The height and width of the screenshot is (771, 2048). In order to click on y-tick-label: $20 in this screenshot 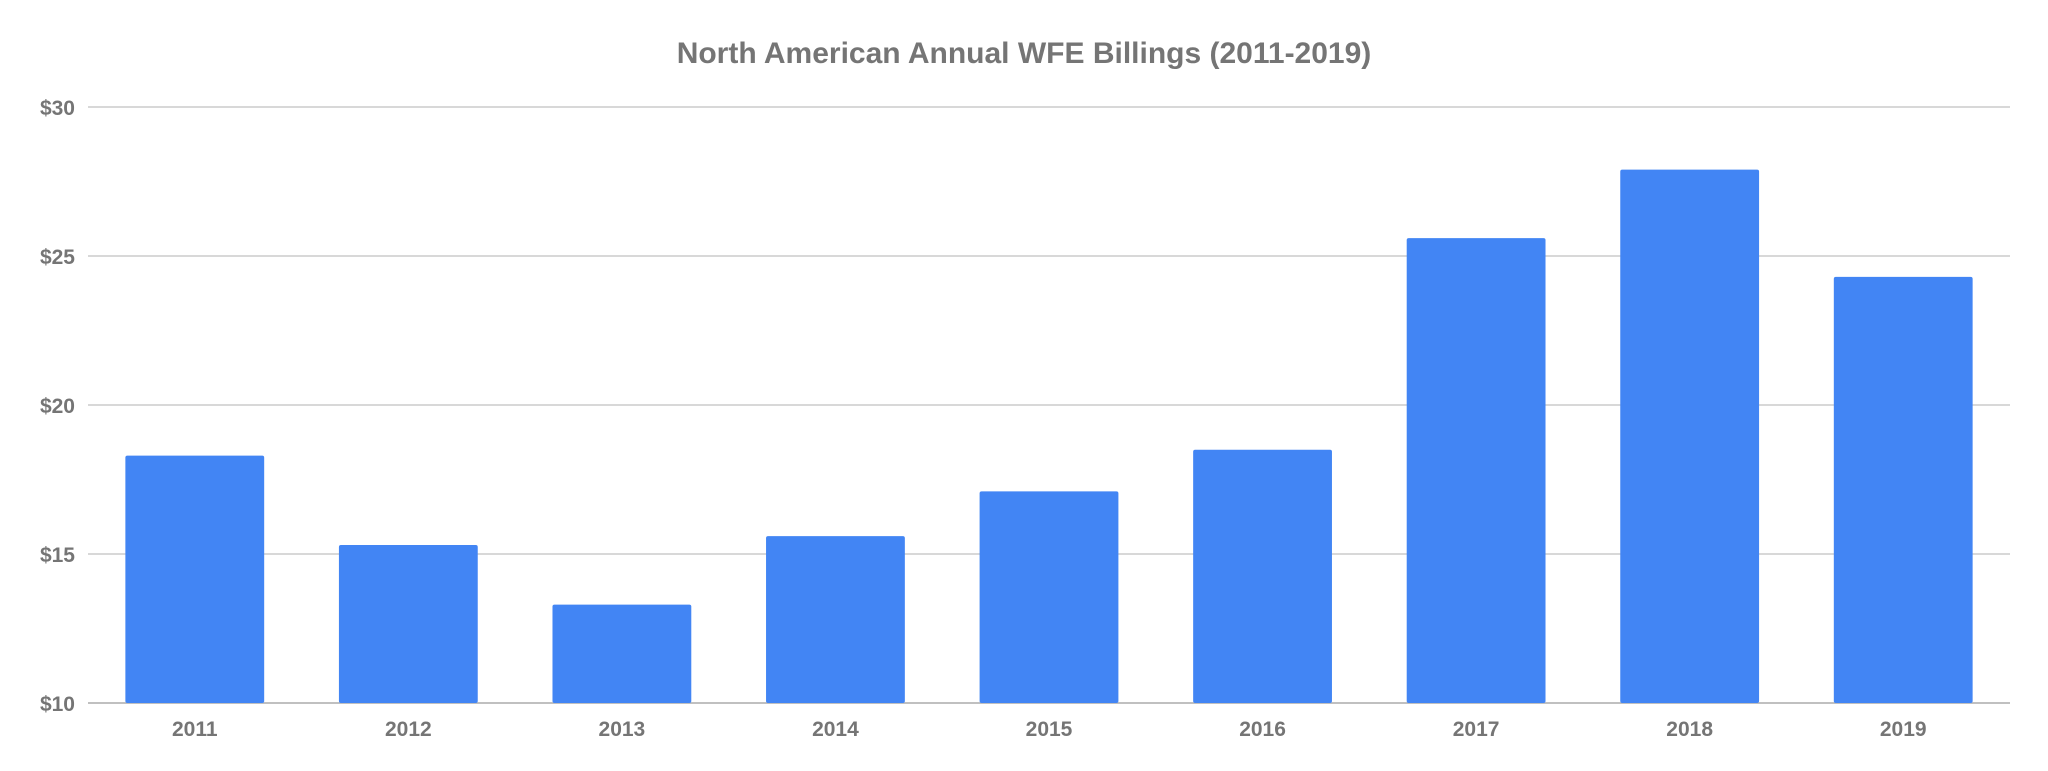, I will do `click(57, 406)`.